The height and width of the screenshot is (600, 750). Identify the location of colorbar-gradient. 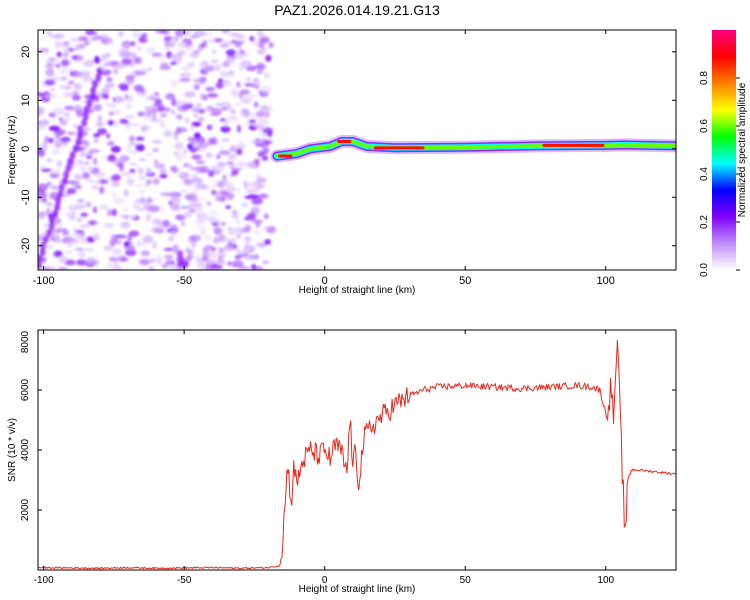
(724, 150).